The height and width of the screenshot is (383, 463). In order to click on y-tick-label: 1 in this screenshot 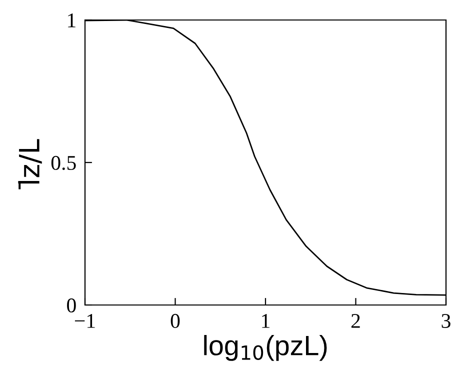, I will do `click(72, 20)`.